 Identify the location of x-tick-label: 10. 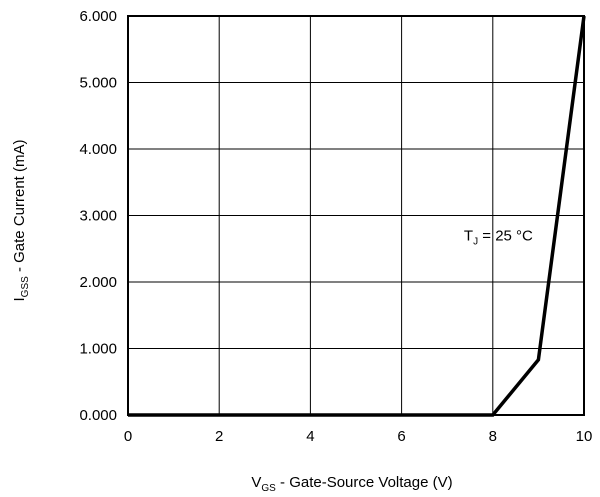
(584, 436).